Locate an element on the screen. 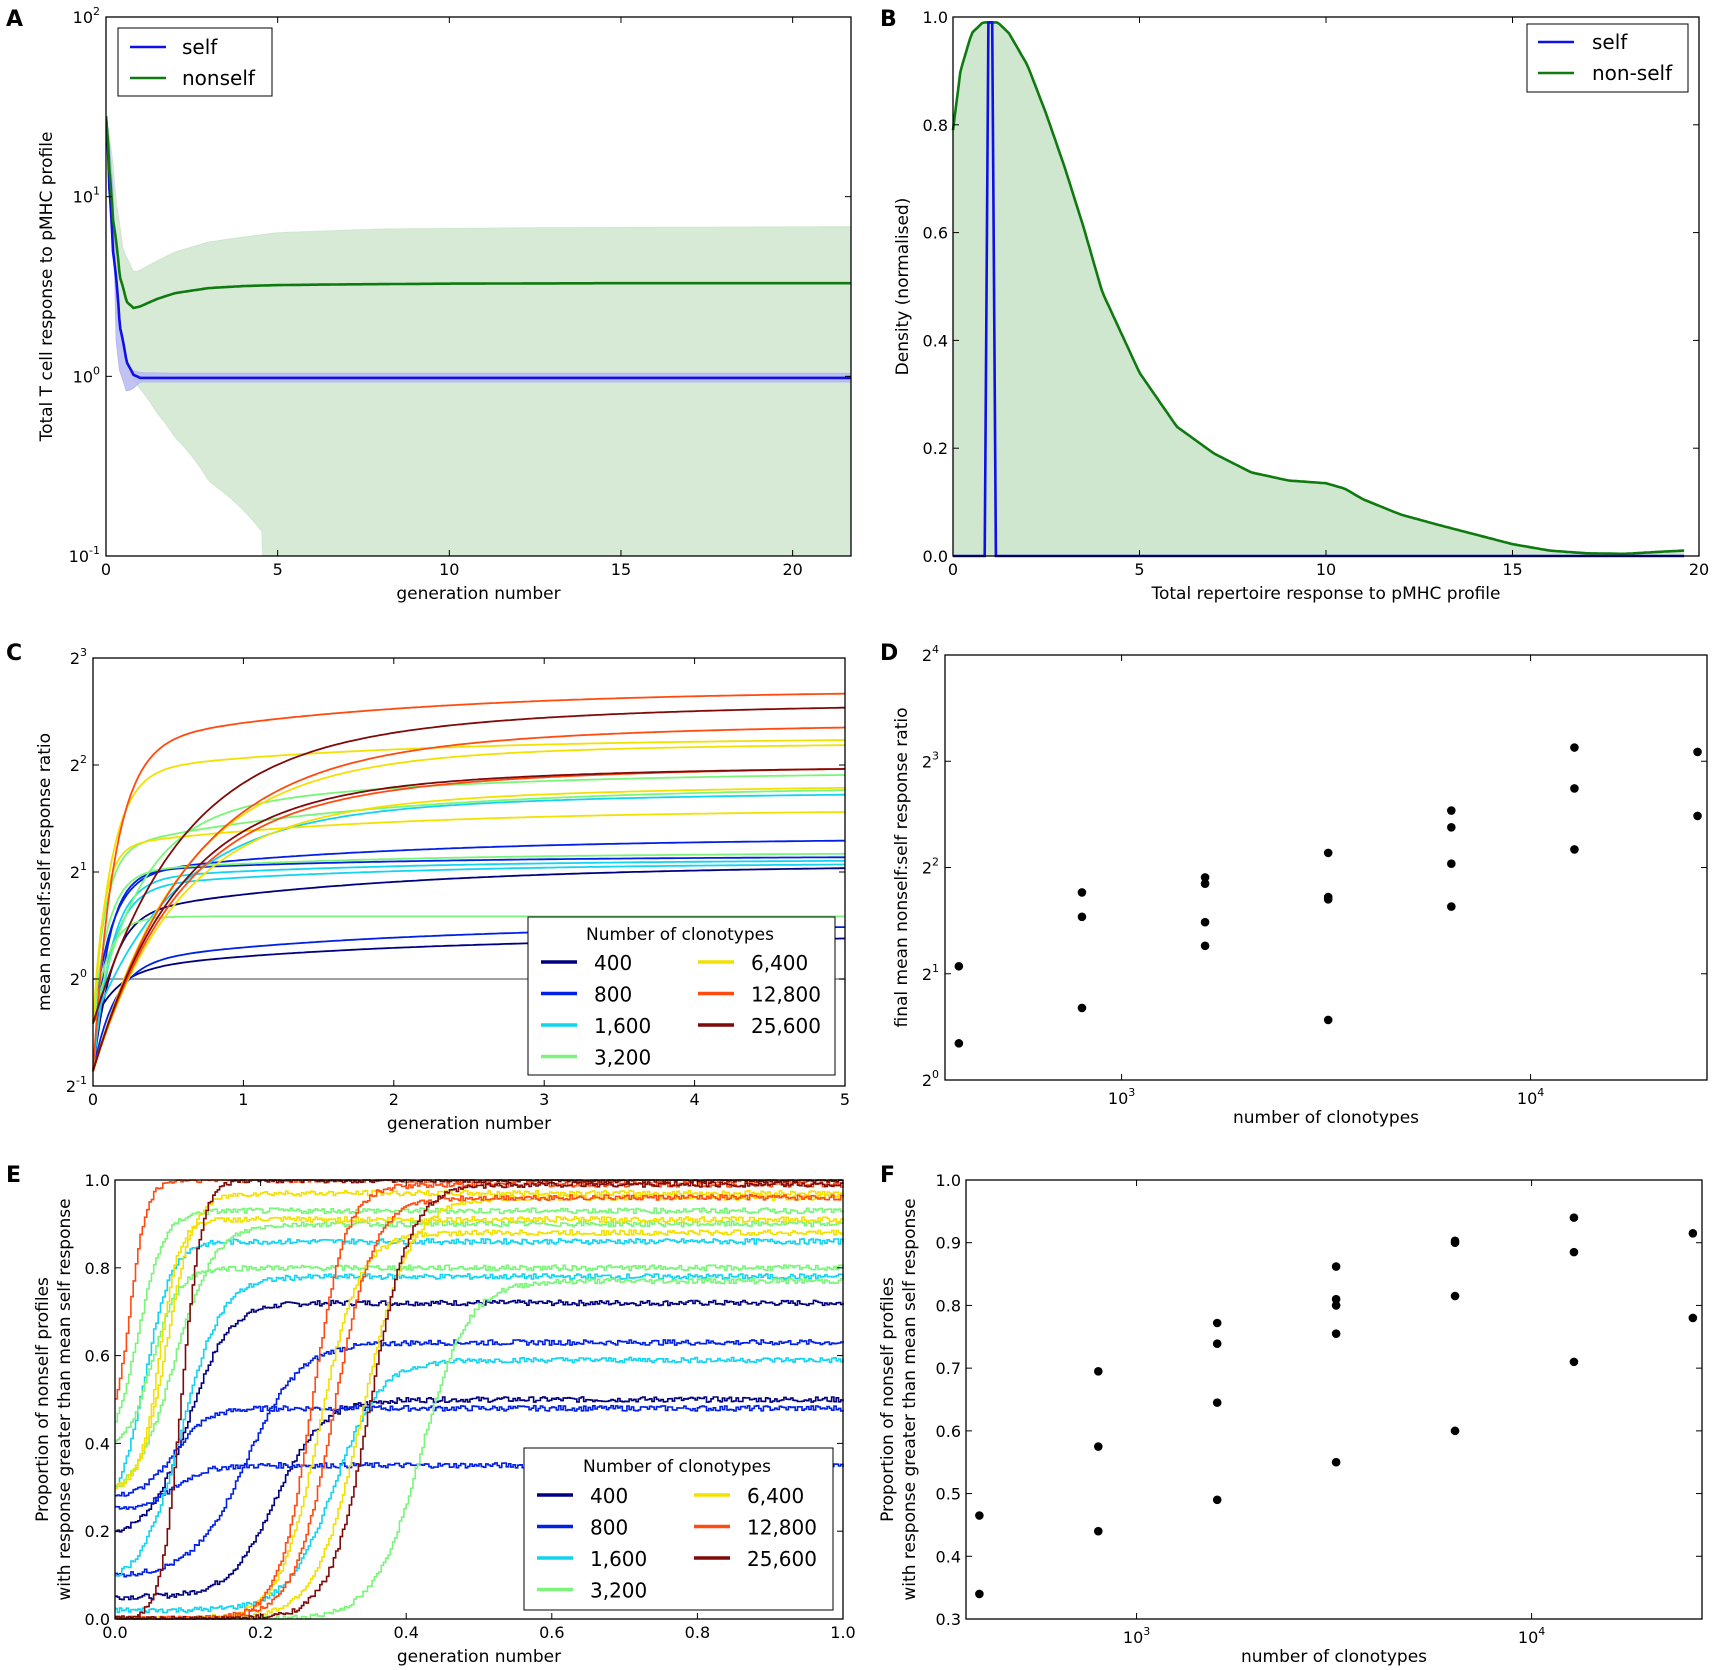 This screenshot has width=1713, height=1670. panel-d-ylabel: final mean nonself:self response ratio is located at coordinates (902, 868).